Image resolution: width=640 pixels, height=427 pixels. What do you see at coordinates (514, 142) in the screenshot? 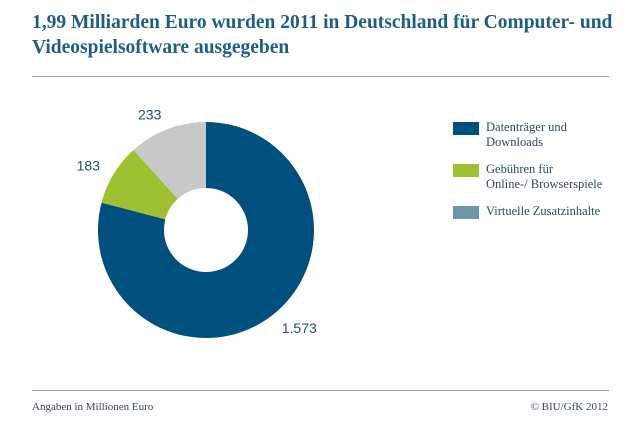
I see `legend-label-datentraeger-line2: Downloads` at bounding box center [514, 142].